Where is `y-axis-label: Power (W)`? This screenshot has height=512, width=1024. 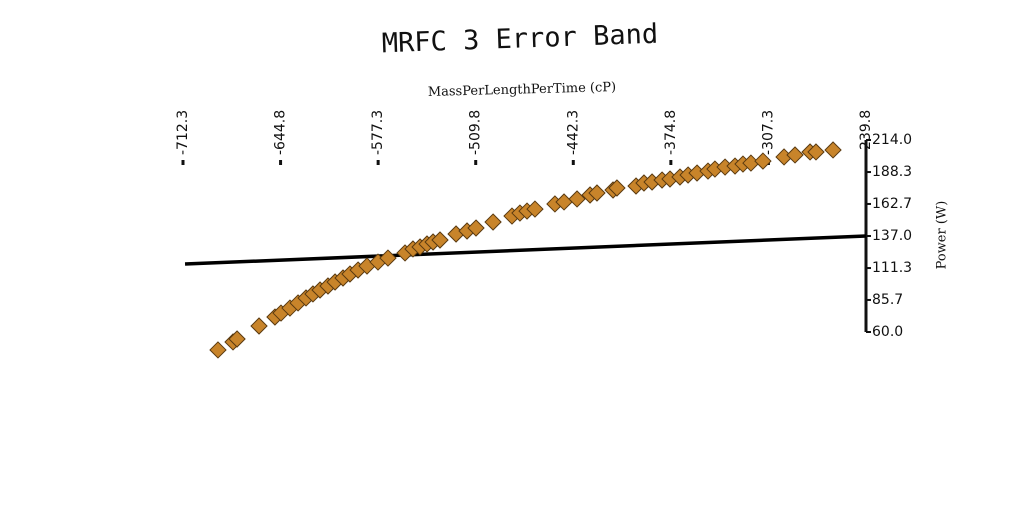
y-axis-label: Power (W) is located at coordinates (942, 235).